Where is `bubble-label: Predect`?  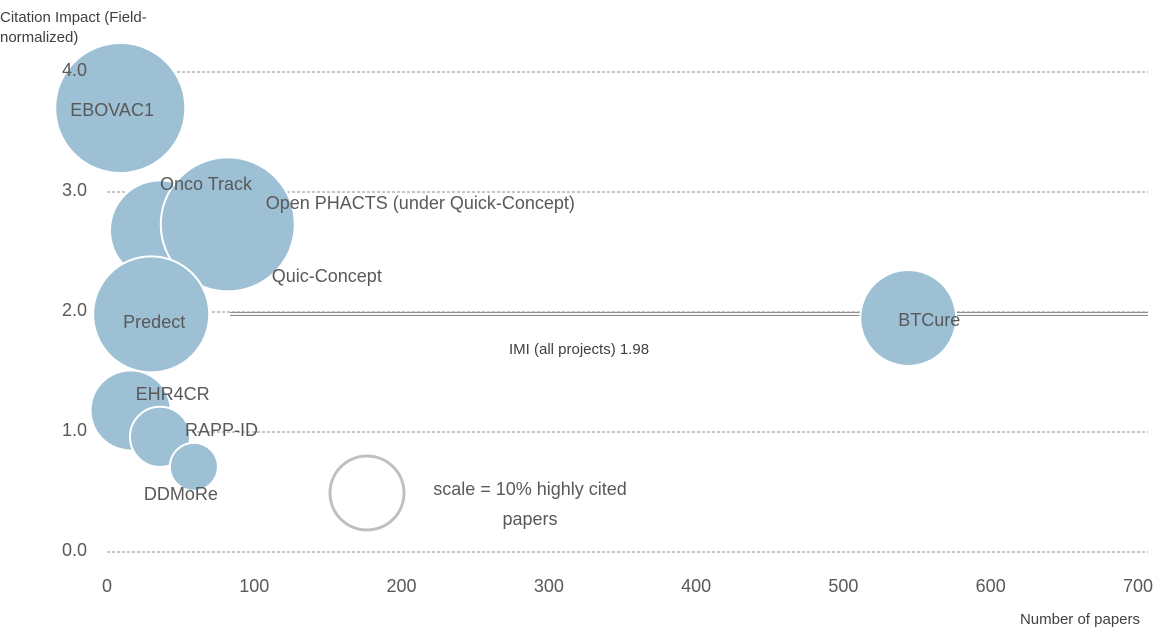
bubble-label: Predect is located at coordinates (154, 322).